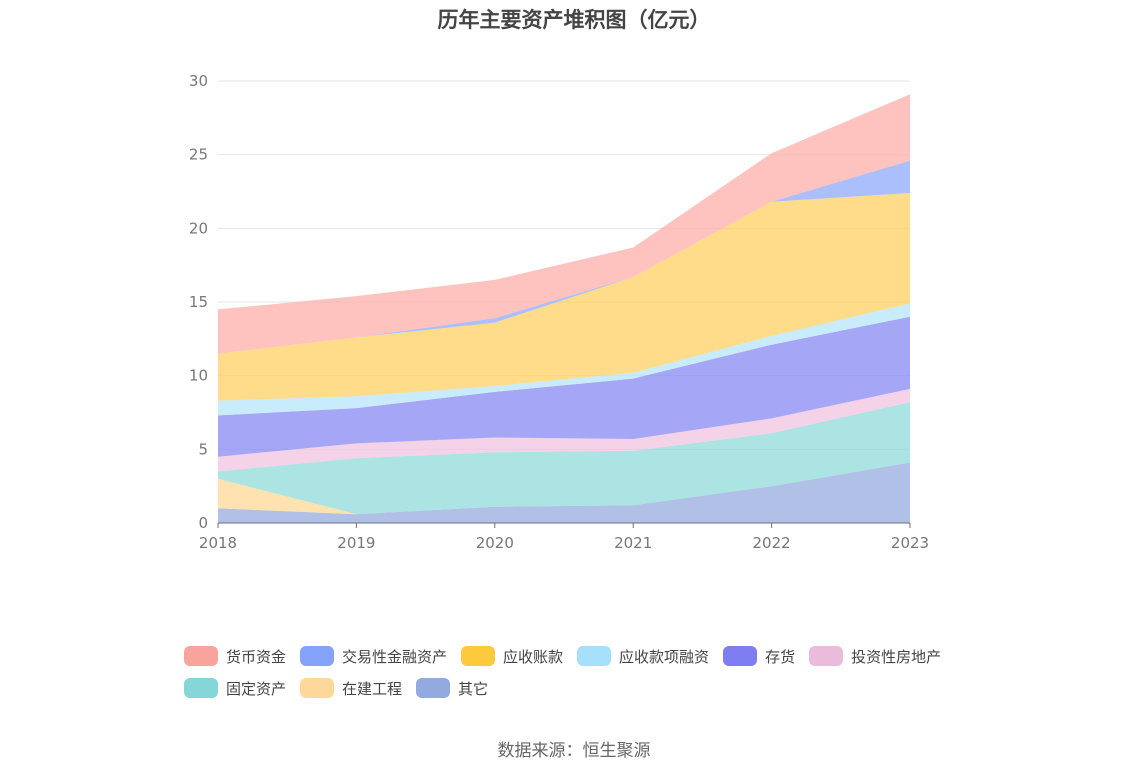 This screenshot has height=776, width=1148. I want to click on legend-label: 投资性房地产, so click(896, 656).